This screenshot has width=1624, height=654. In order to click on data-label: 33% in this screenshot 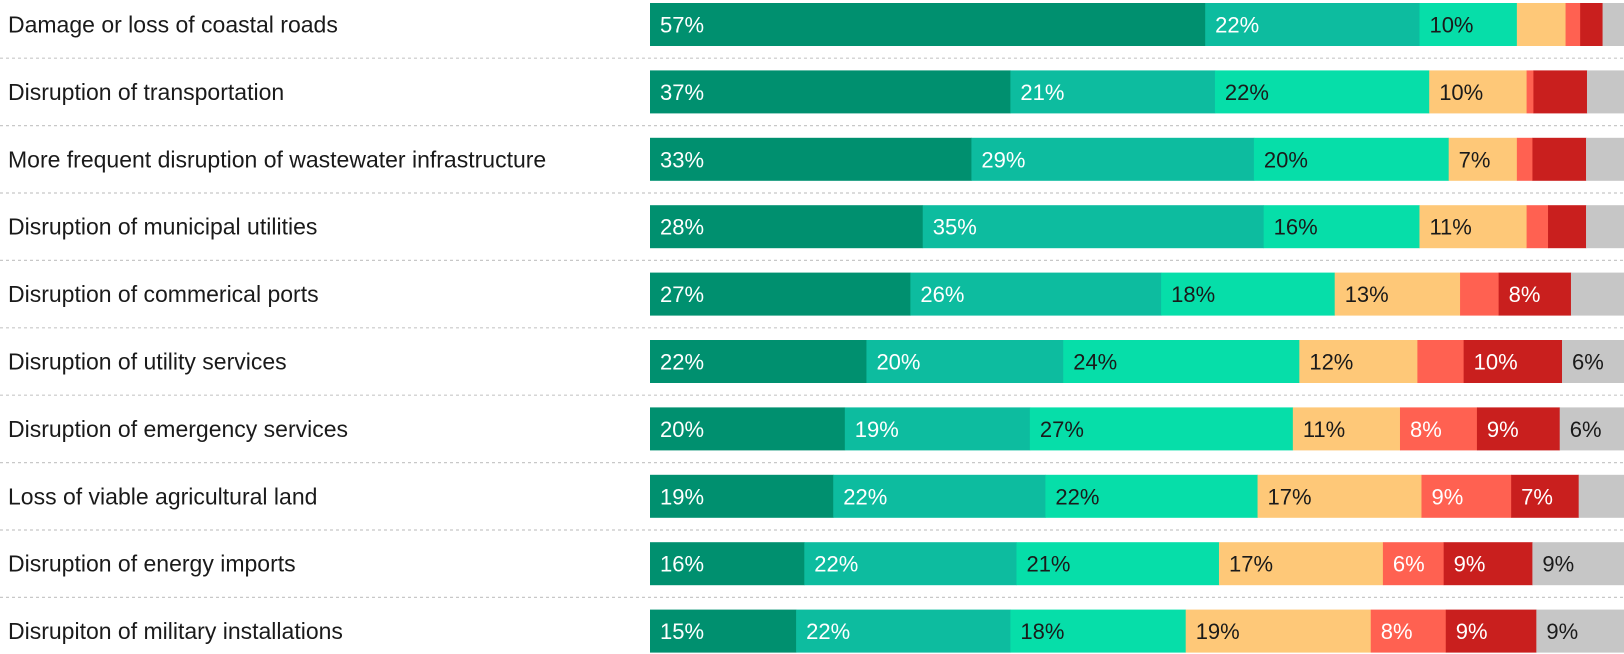, I will do `click(682, 159)`.